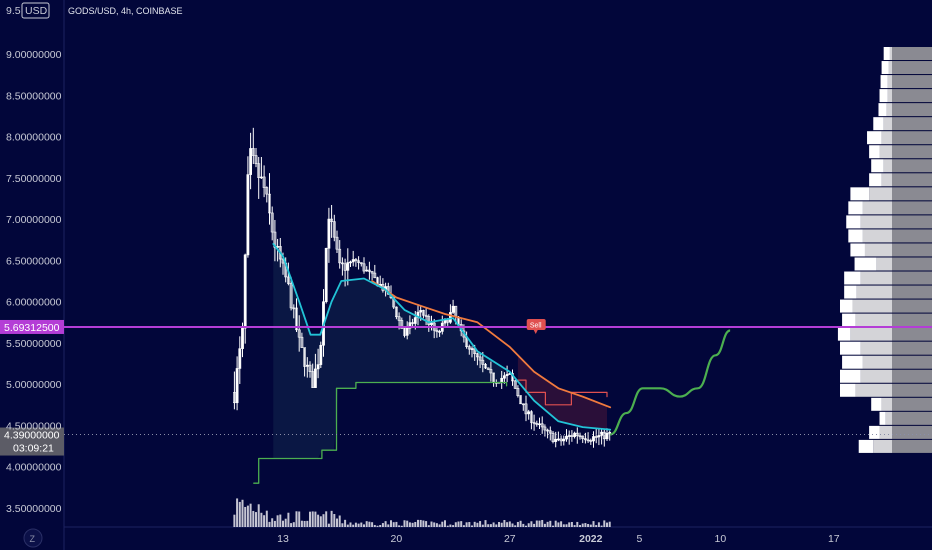 The image size is (932, 550). I want to click on x-tick-label: 17, so click(834, 539).